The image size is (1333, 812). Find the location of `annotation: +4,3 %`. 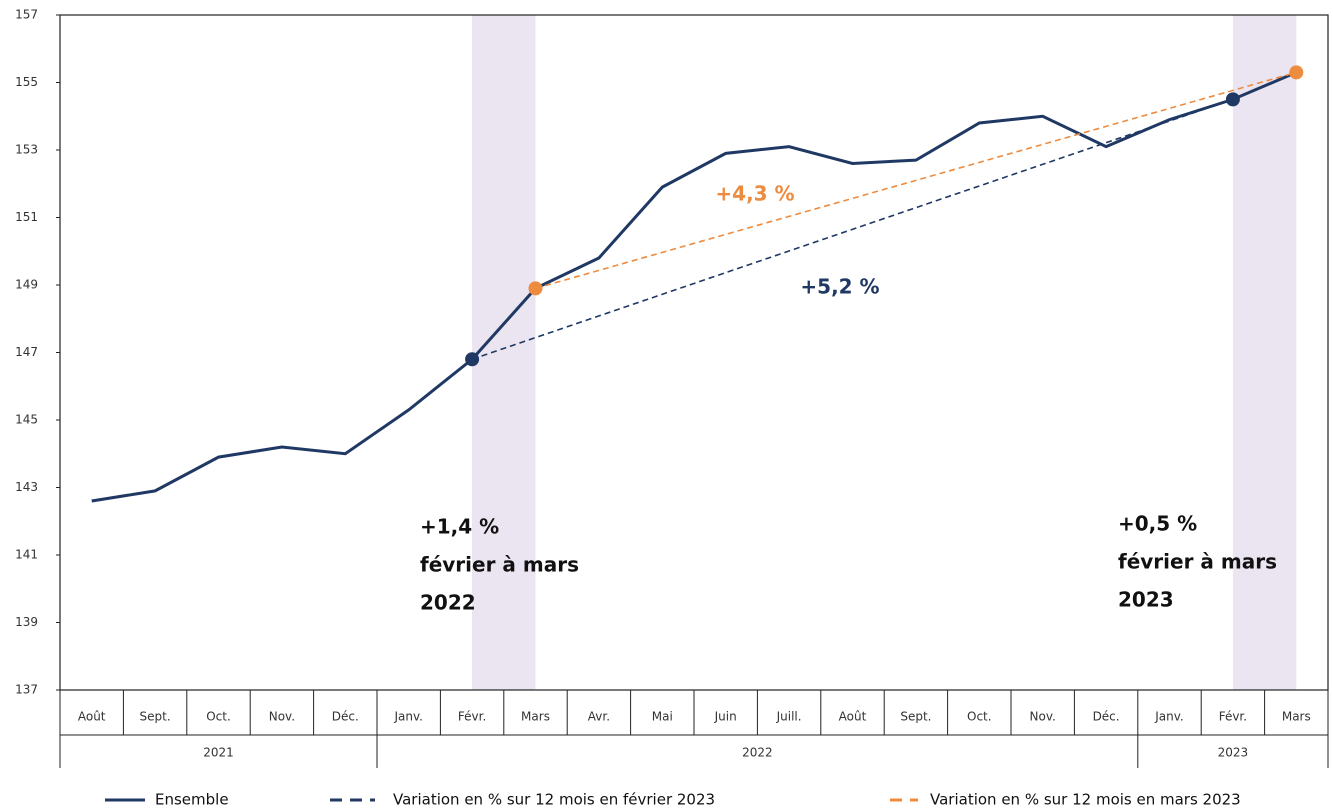

annotation: +4,3 % is located at coordinates (754, 194).